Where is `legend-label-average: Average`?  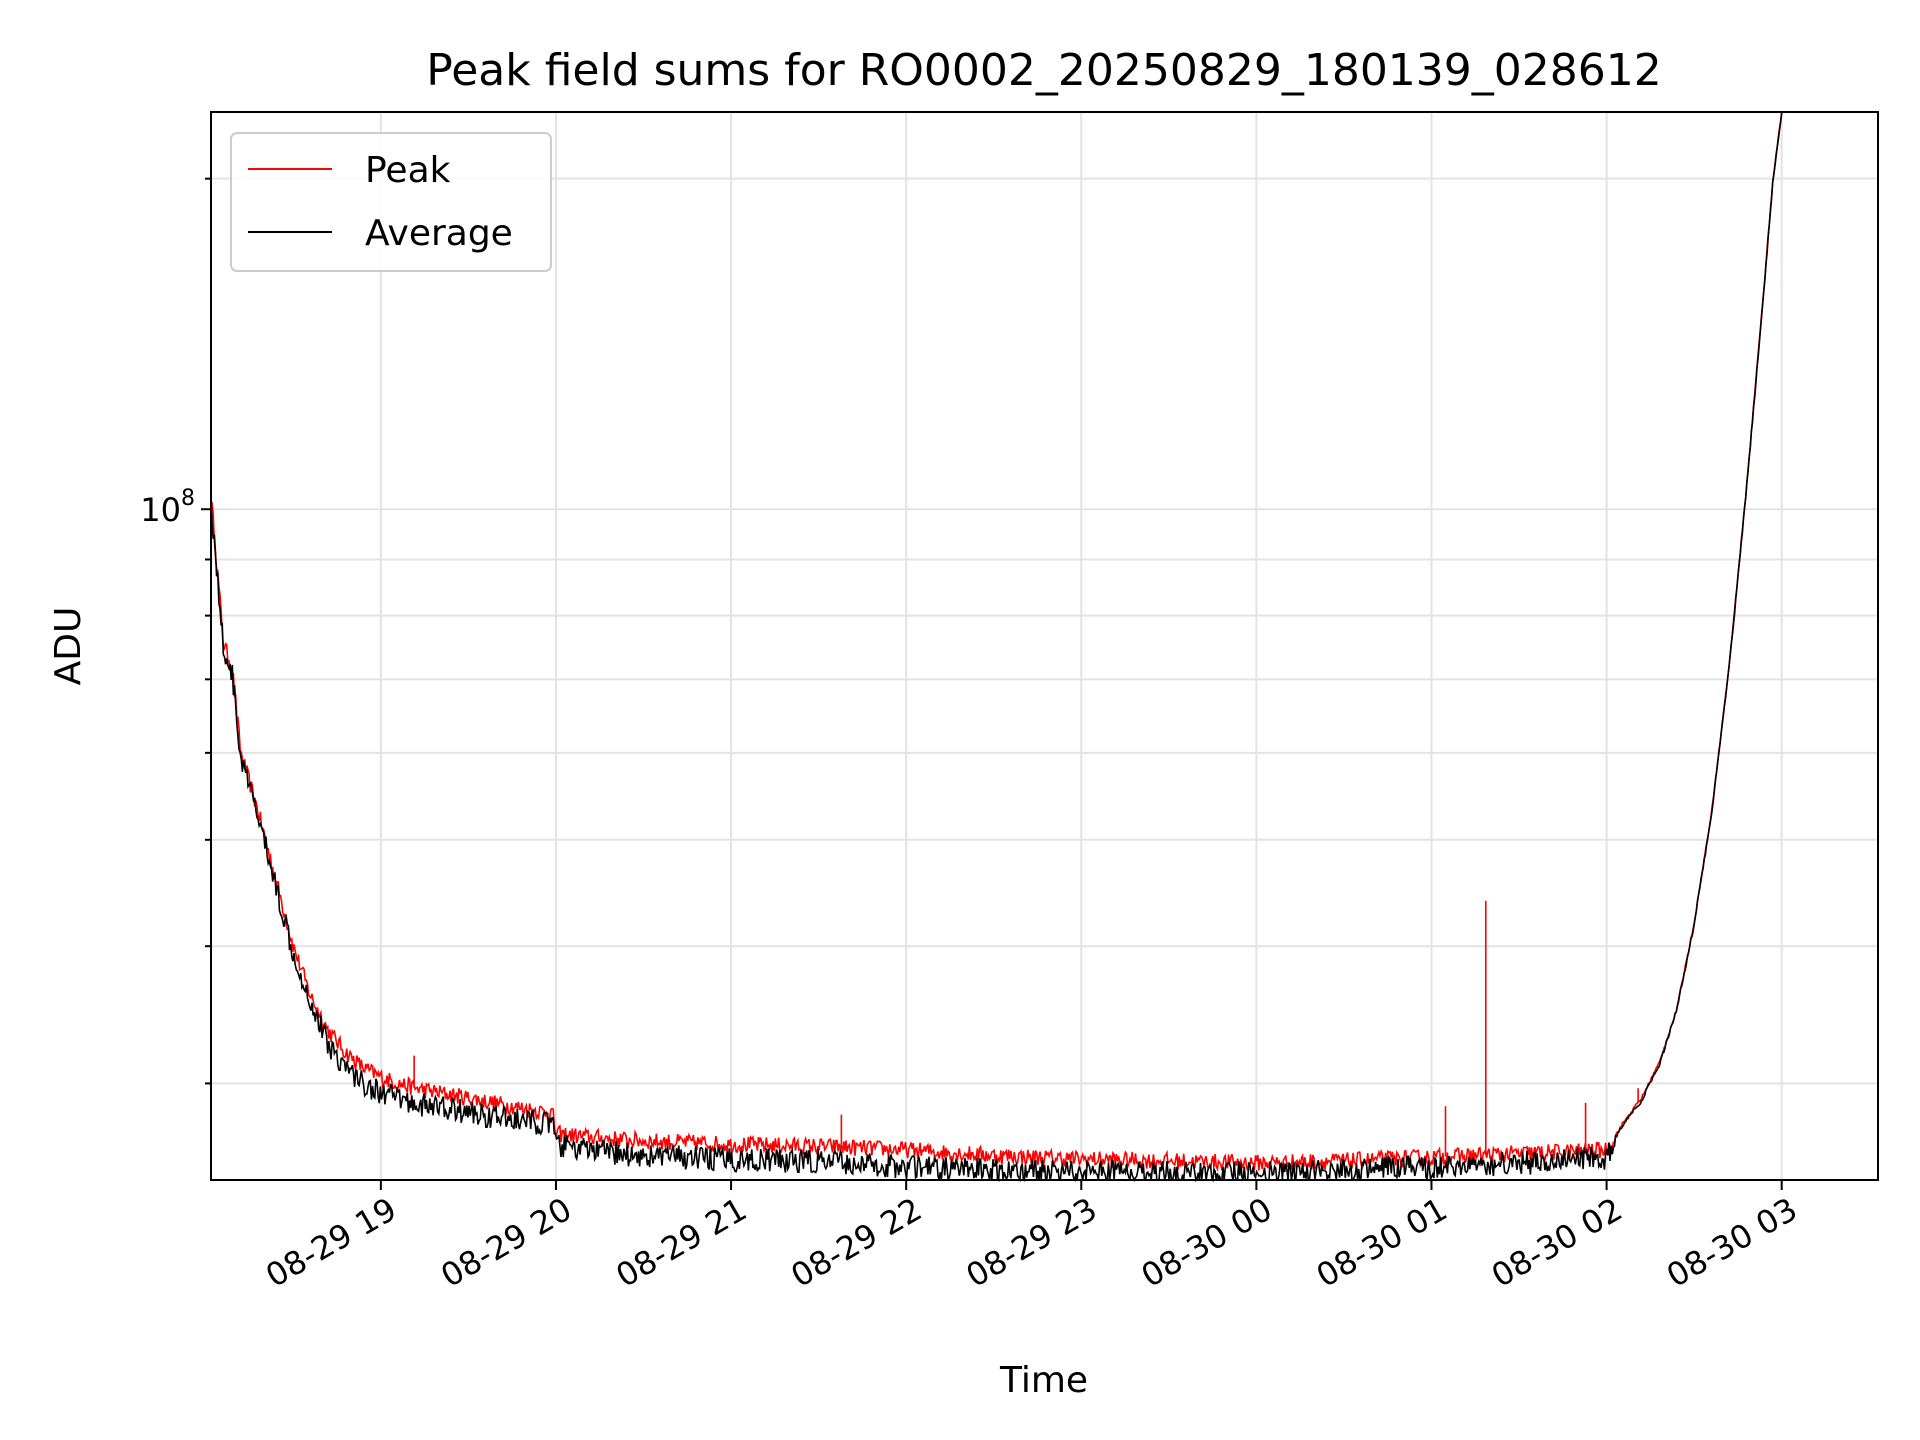 legend-label-average: Average is located at coordinates (439, 233).